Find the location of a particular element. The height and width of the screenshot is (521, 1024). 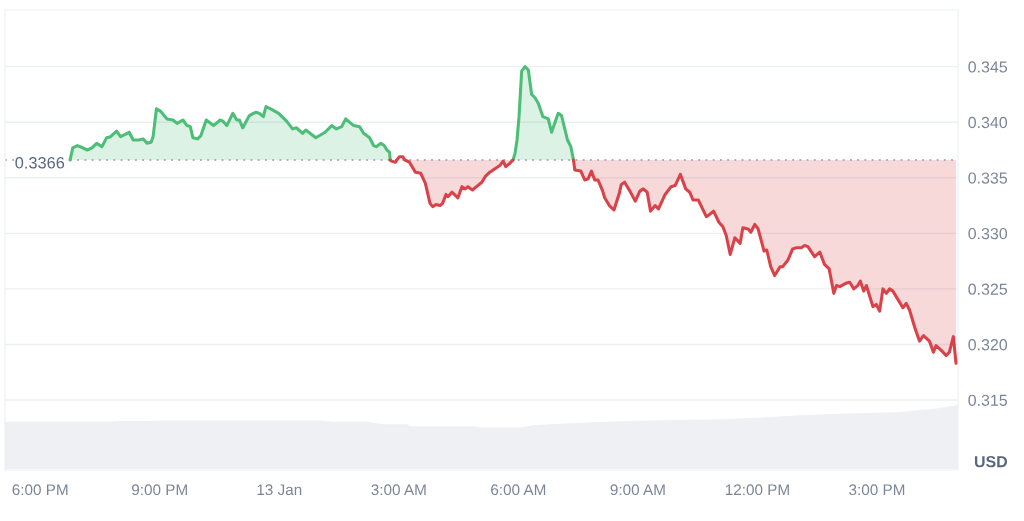

y-tick-label: 0.315 is located at coordinates (988, 400).